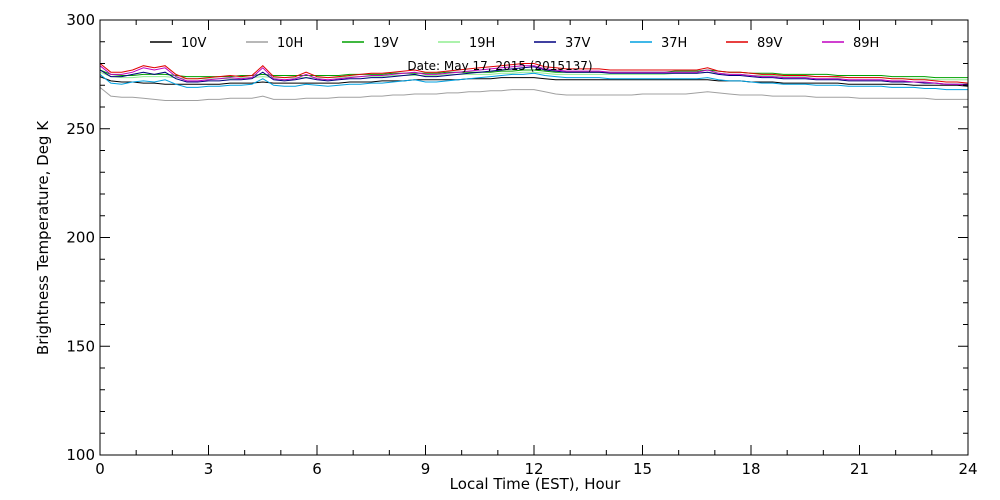 The height and width of the screenshot is (500, 1000). What do you see at coordinates (194, 43) in the screenshot?
I see `legend-label-10v: 10V` at bounding box center [194, 43].